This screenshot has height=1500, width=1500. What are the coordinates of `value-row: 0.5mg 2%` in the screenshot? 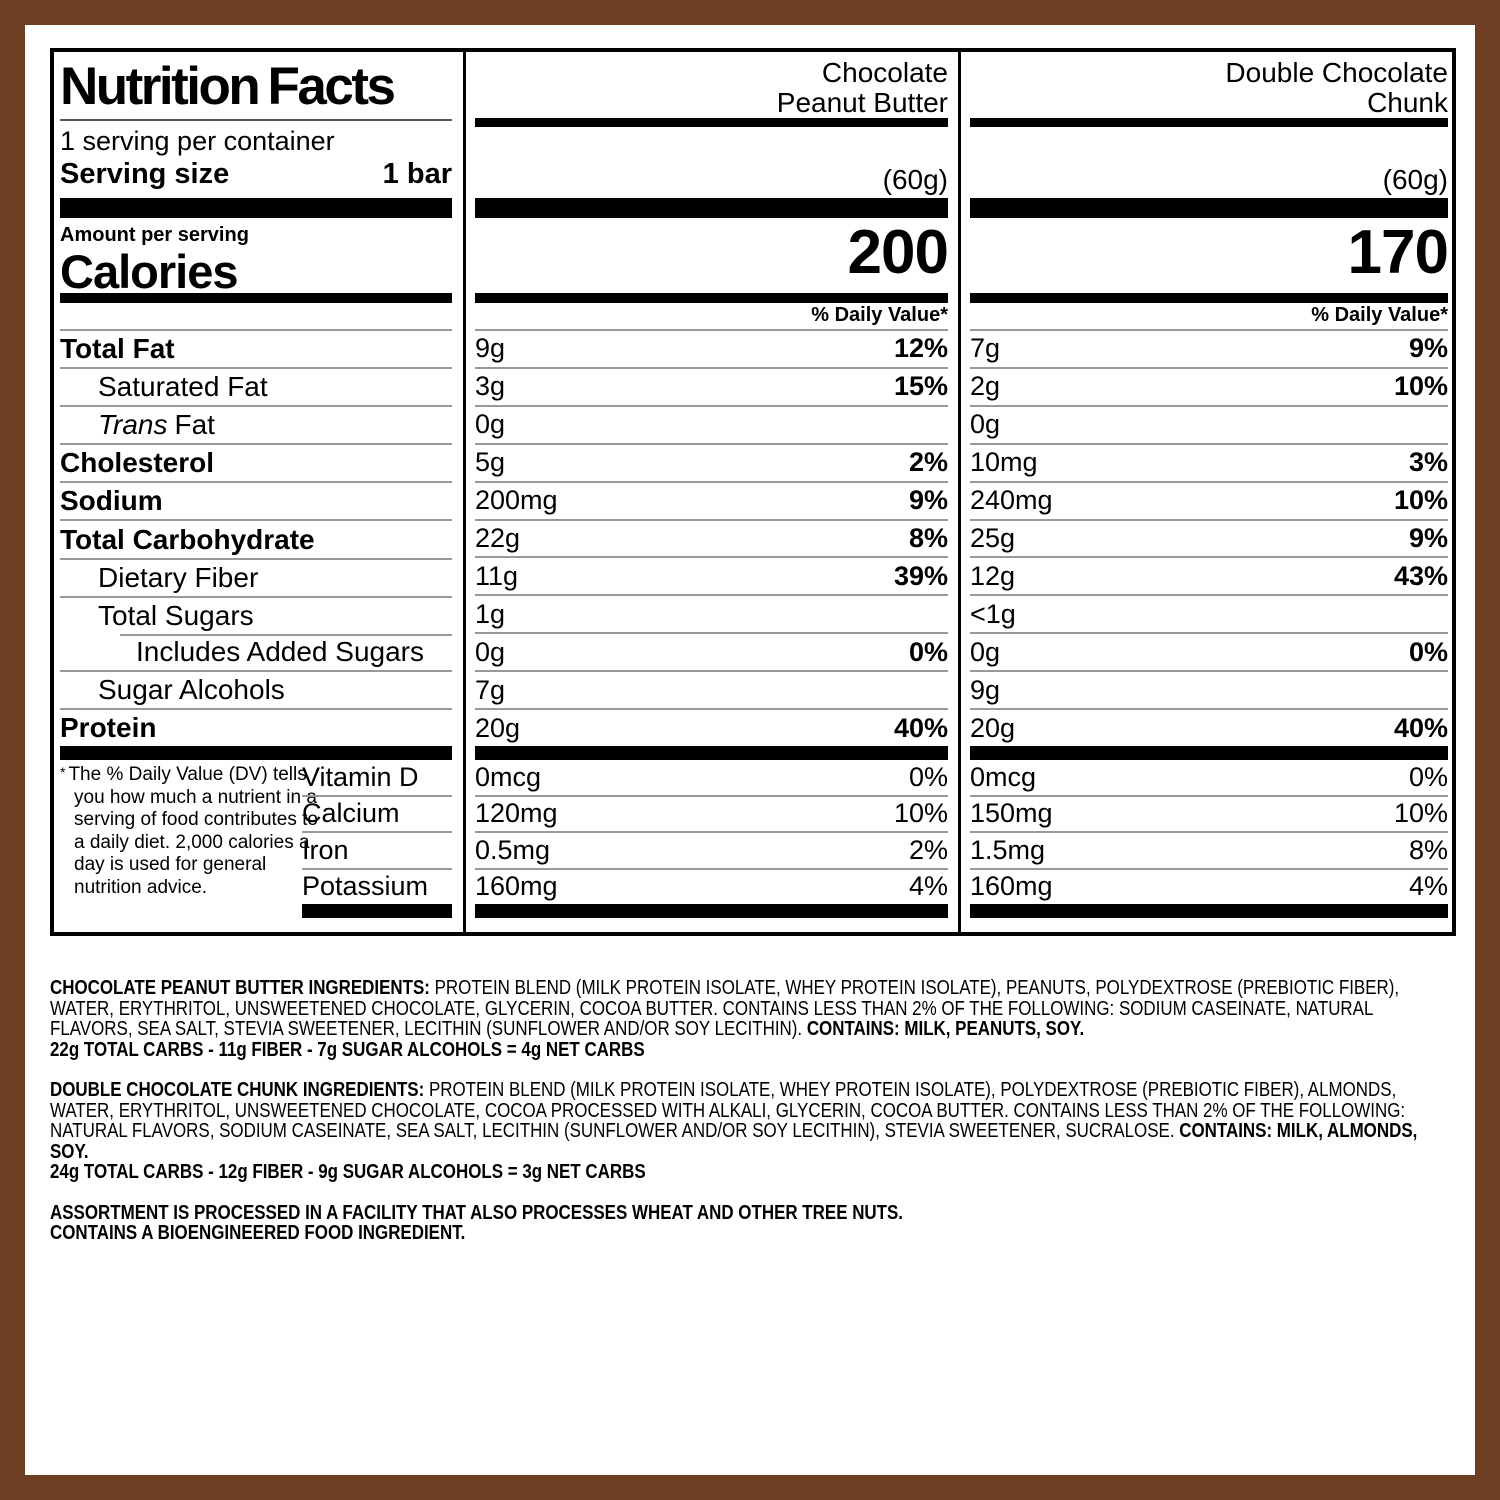 It's located at (711, 851).